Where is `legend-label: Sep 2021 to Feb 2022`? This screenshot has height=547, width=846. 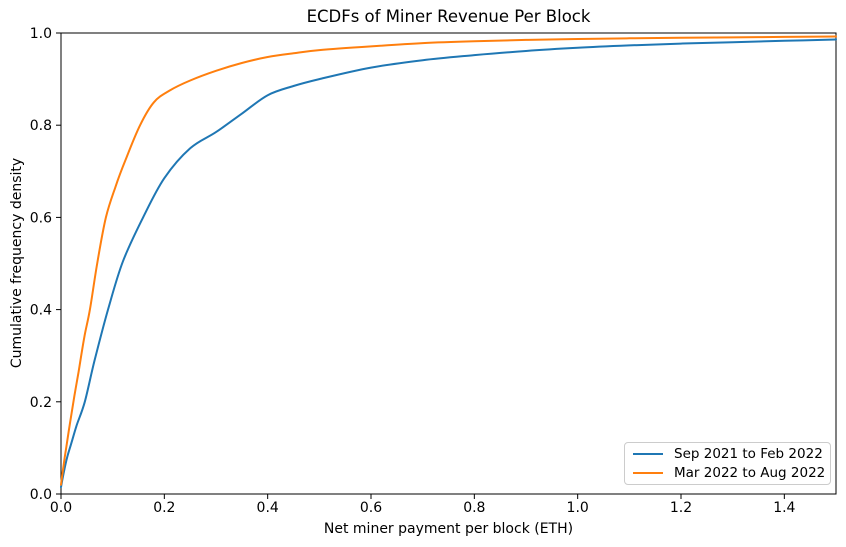
legend-label: Sep 2021 to Feb 2022 is located at coordinates (748, 454).